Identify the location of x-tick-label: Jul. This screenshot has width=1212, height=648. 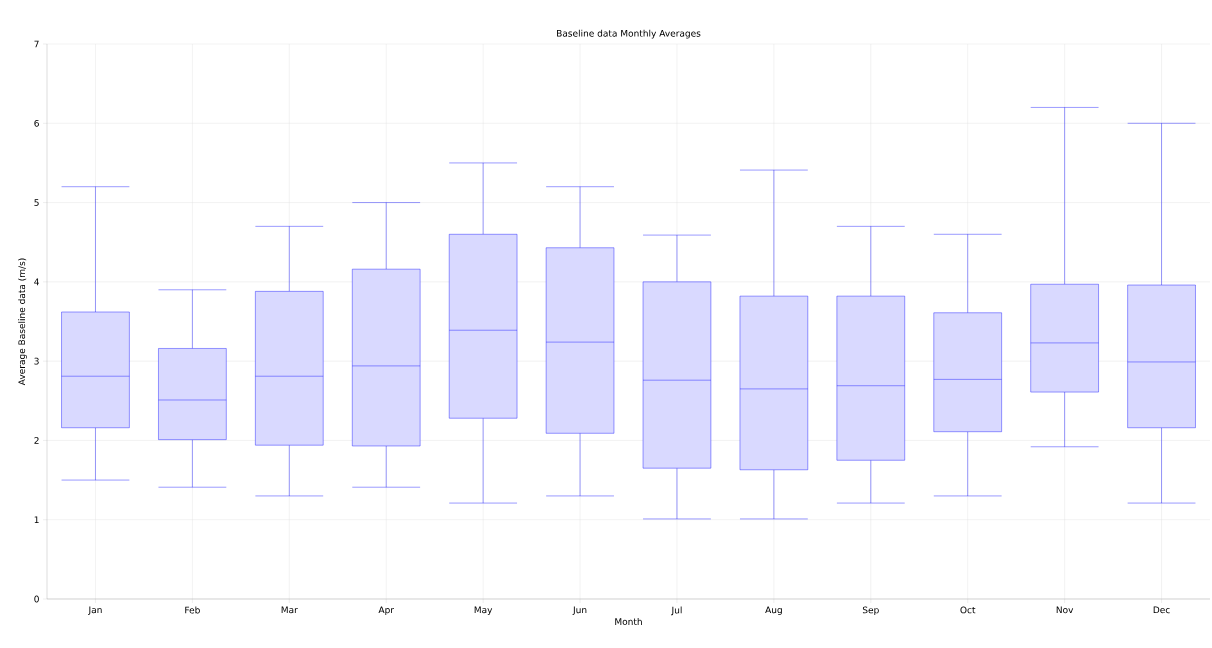
(676, 611).